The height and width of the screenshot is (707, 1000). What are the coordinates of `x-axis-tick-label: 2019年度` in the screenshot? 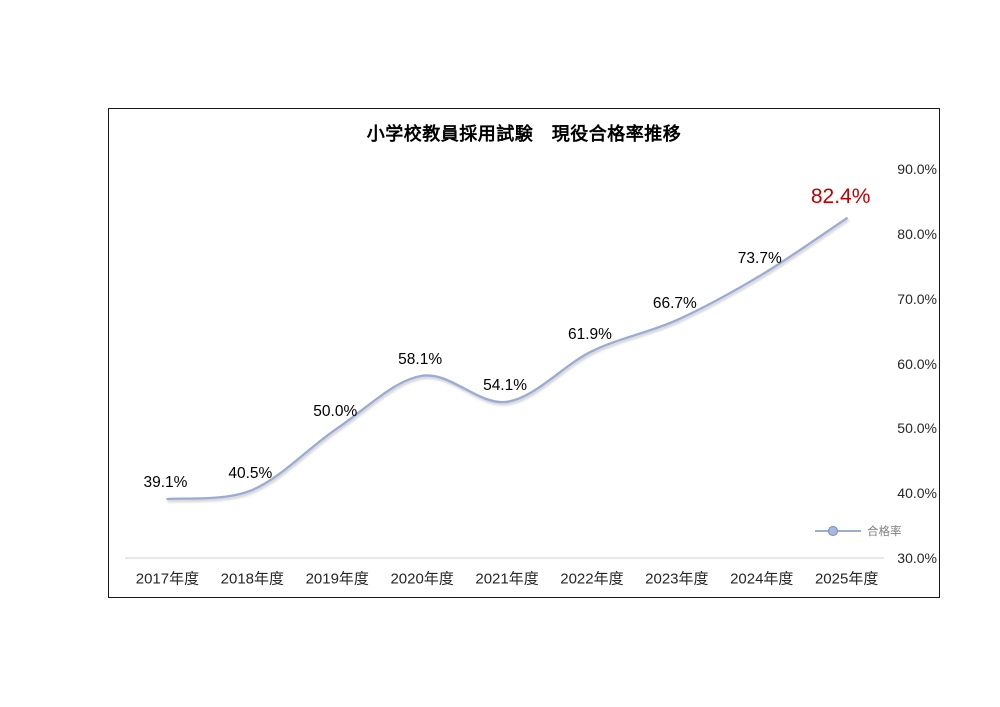 It's located at (337, 579).